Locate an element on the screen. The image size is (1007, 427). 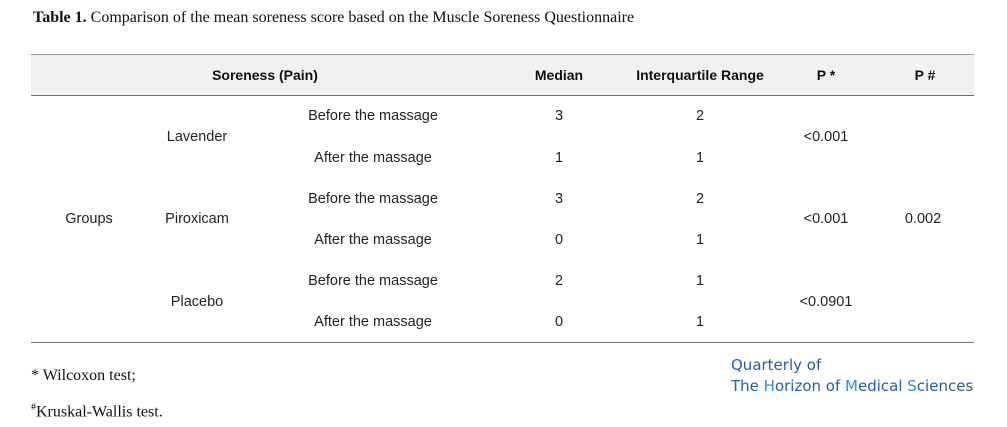
header-soreness: Soreness (Pain) is located at coordinates (265, 75).